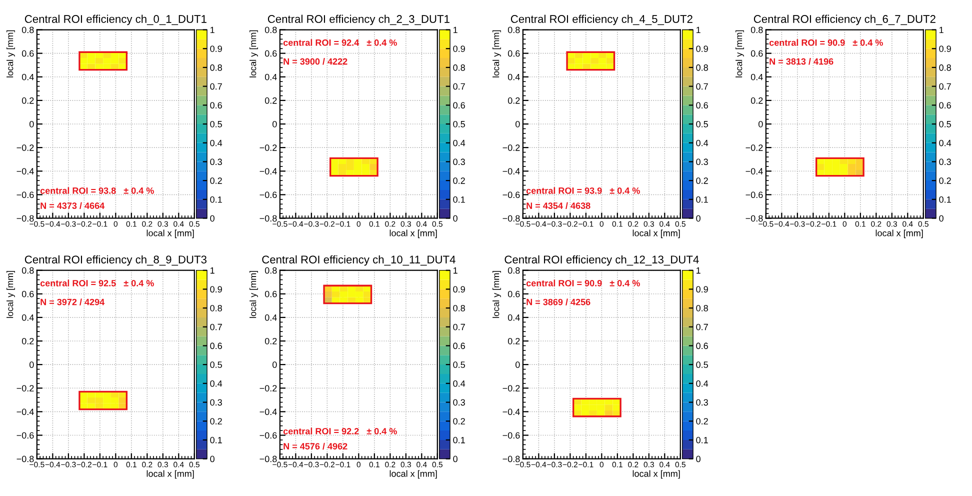  Describe the element at coordinates (97, 283) in the screenshot. I see `annotation: central ROI = 92.5 ± 0.4 %` at that location.